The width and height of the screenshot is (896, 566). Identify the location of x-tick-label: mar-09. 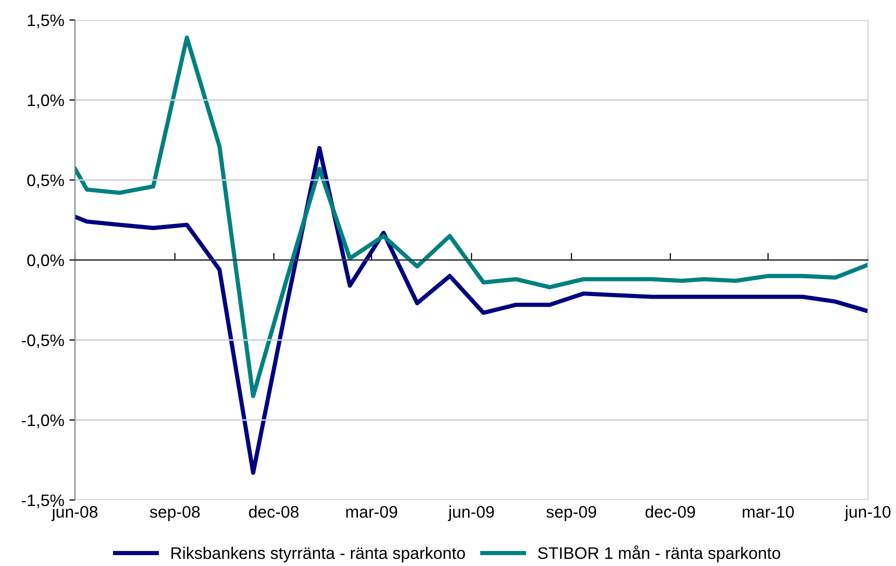
(372, 512).